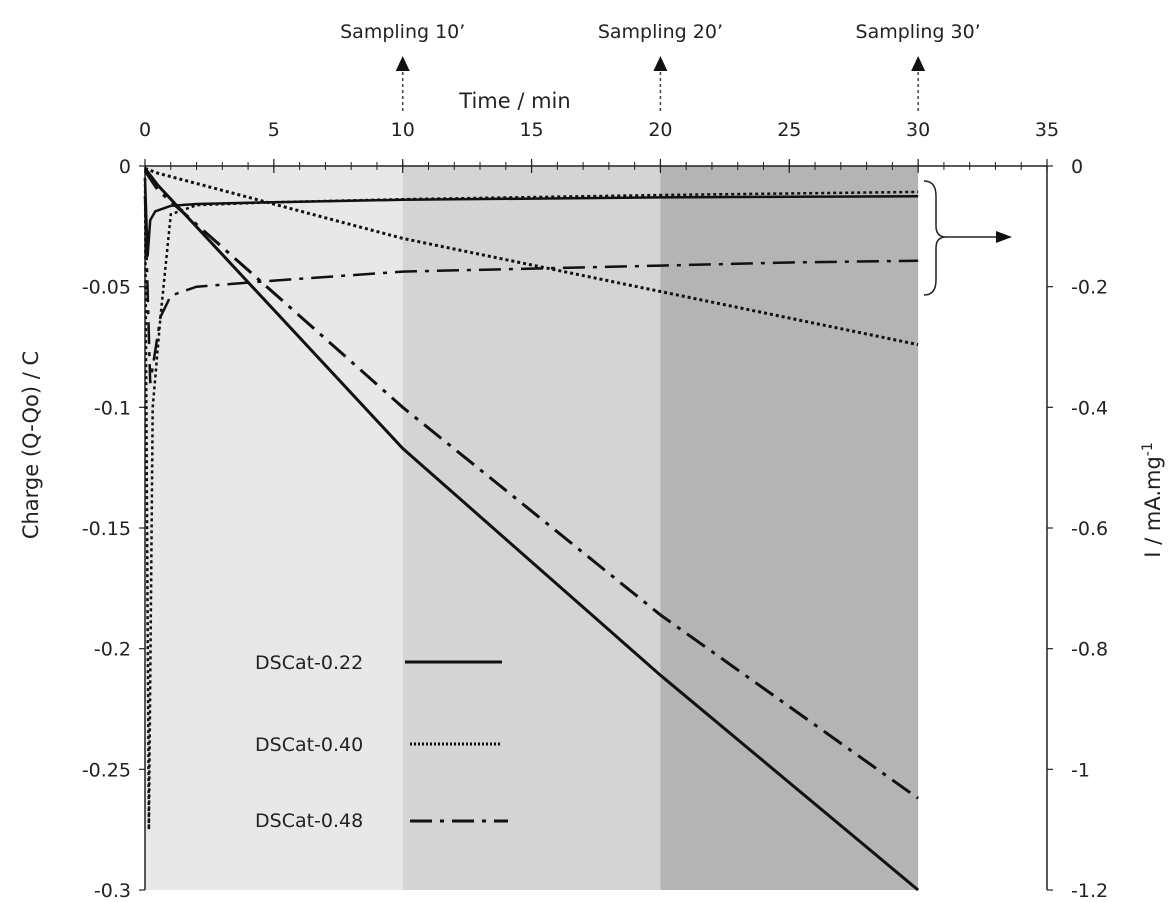 The height and width of the screenshot is (902, 1174). What do you see at coordinates (967, 238) in the screenshot?
I see `current-axis-brace` at bounding box center [967, 238].